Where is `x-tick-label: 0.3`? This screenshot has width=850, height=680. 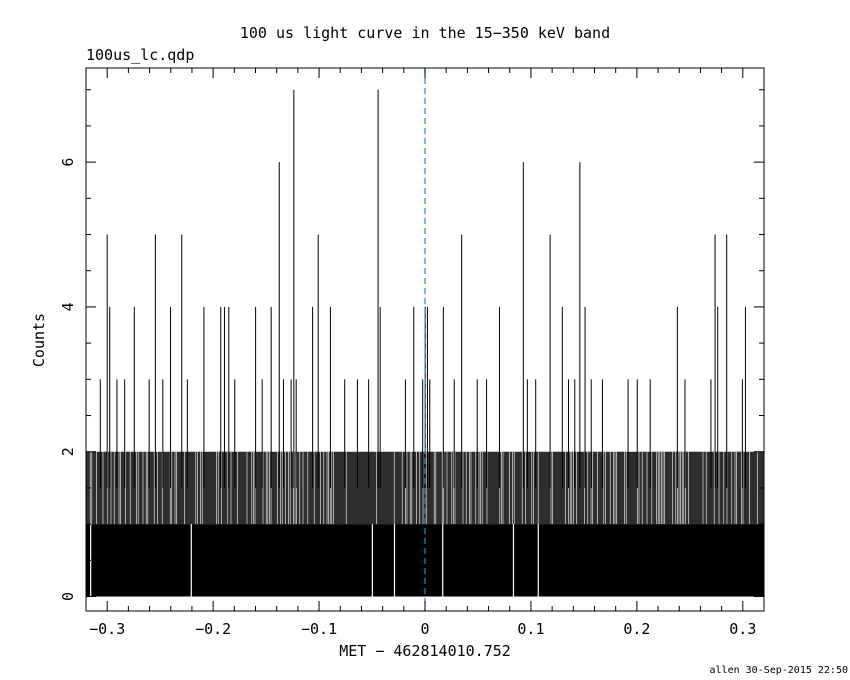
x-tick-label: 0.3 is located at coordinates (742, 629).